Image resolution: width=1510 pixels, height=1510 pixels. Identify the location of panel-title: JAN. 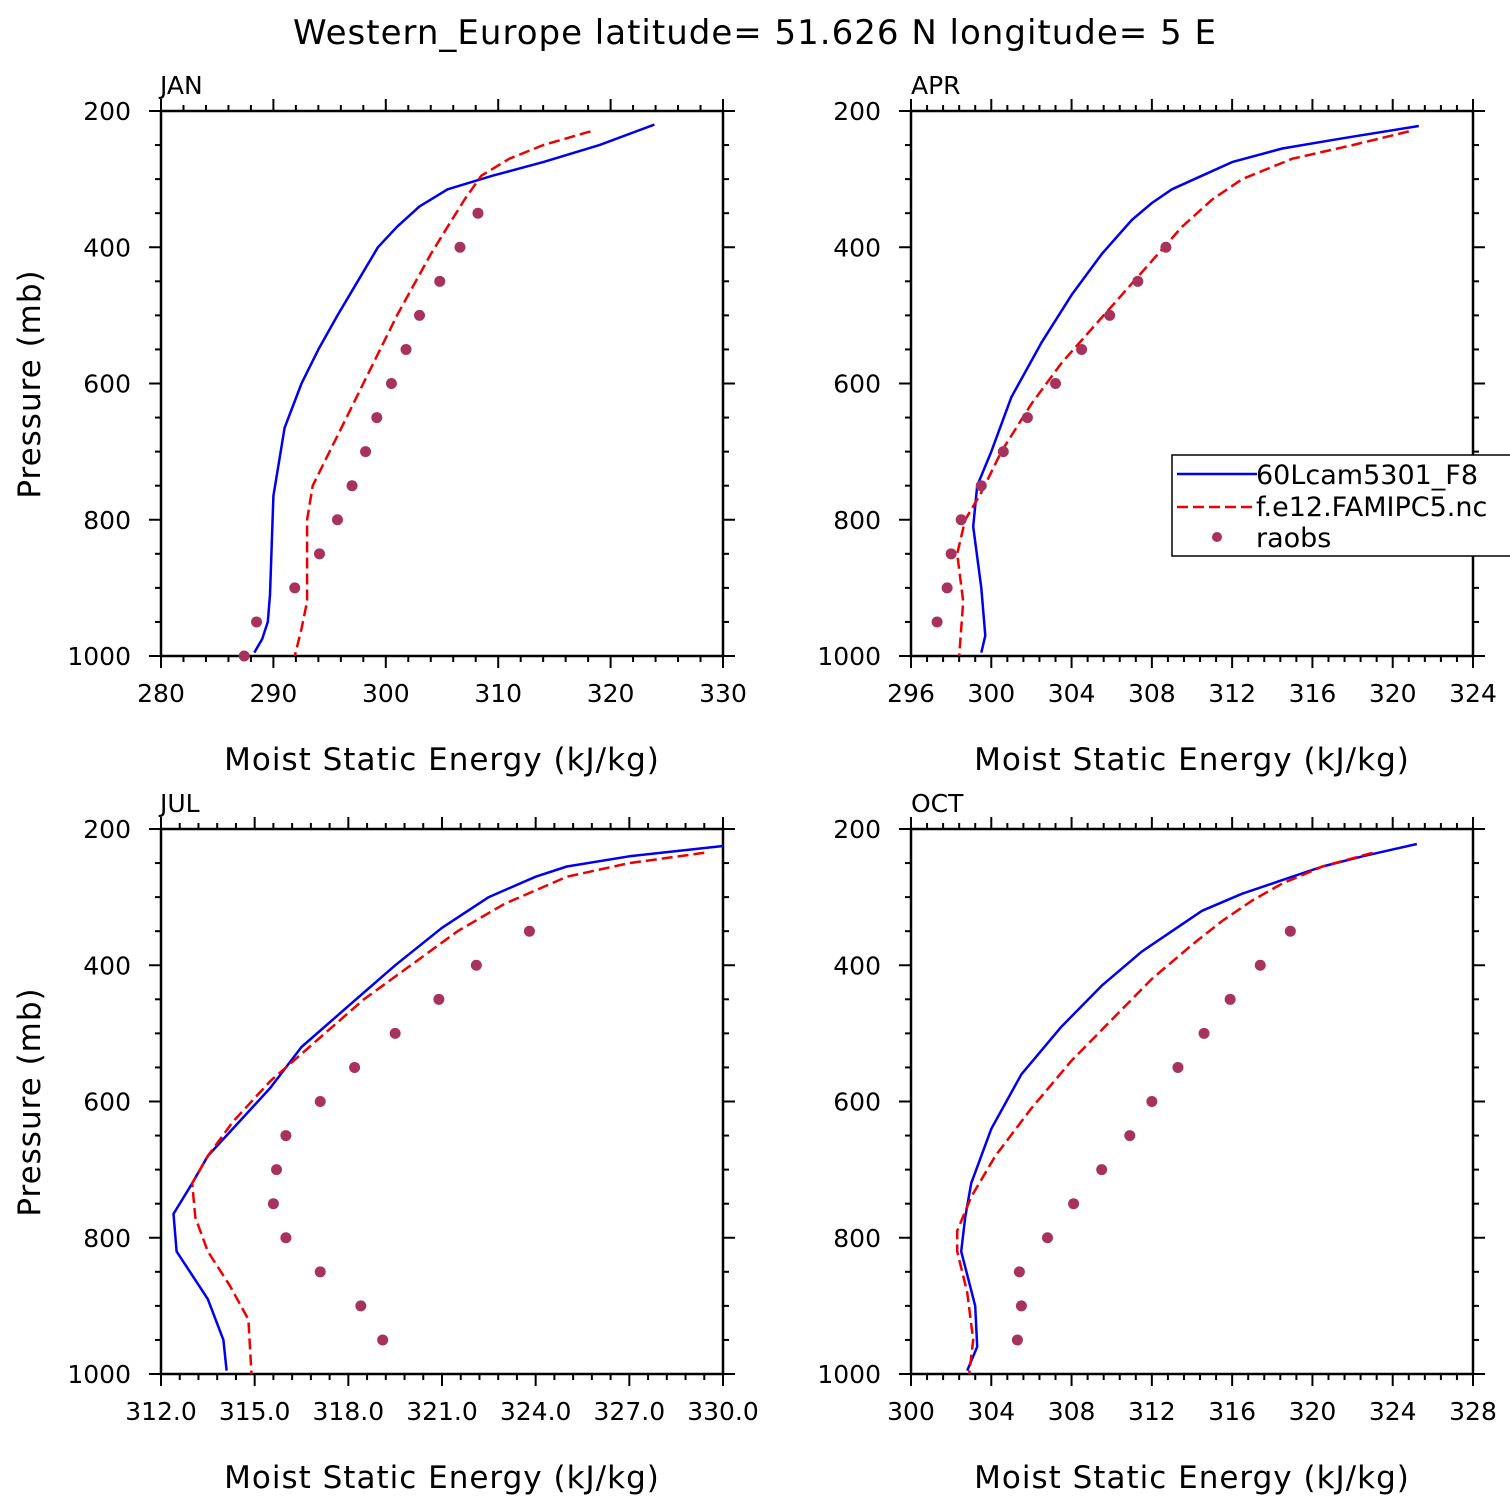
(180, 85).